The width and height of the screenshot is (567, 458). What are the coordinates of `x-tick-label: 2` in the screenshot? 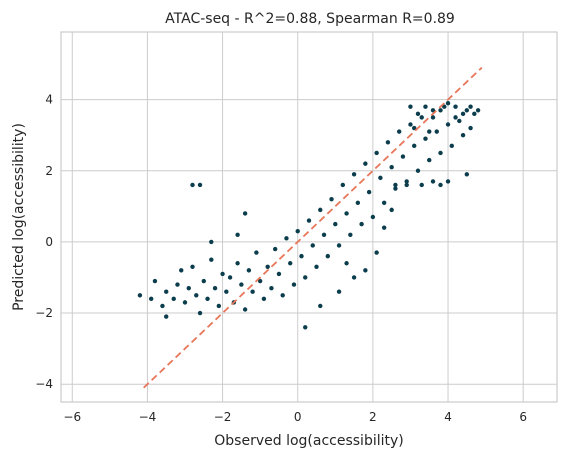 It's located at (373, 417).